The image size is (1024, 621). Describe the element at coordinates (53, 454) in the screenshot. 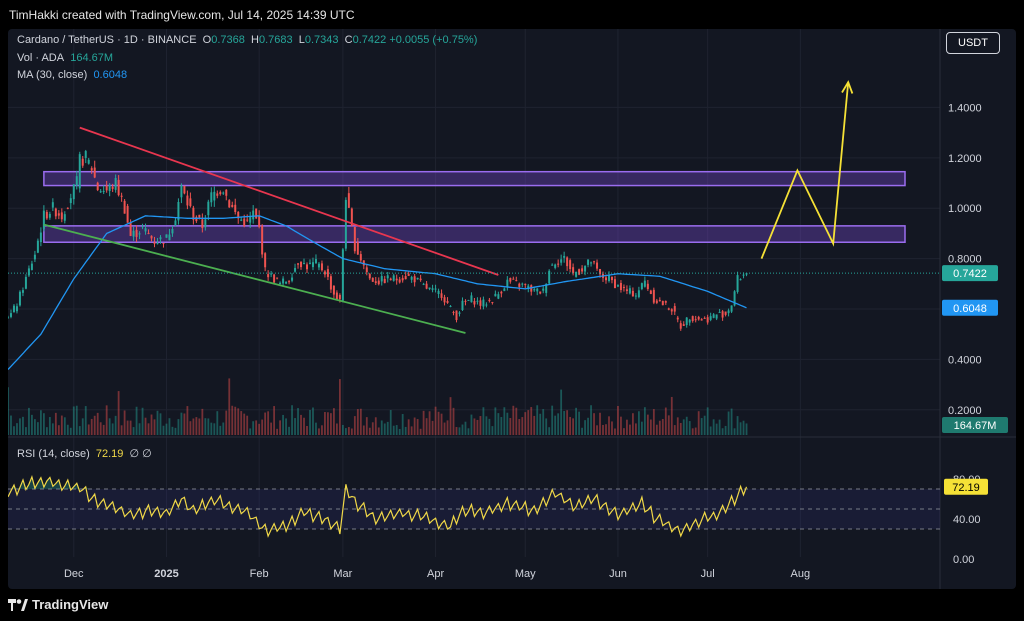

I see `rsi-label: RSI (14, close)` at that location.